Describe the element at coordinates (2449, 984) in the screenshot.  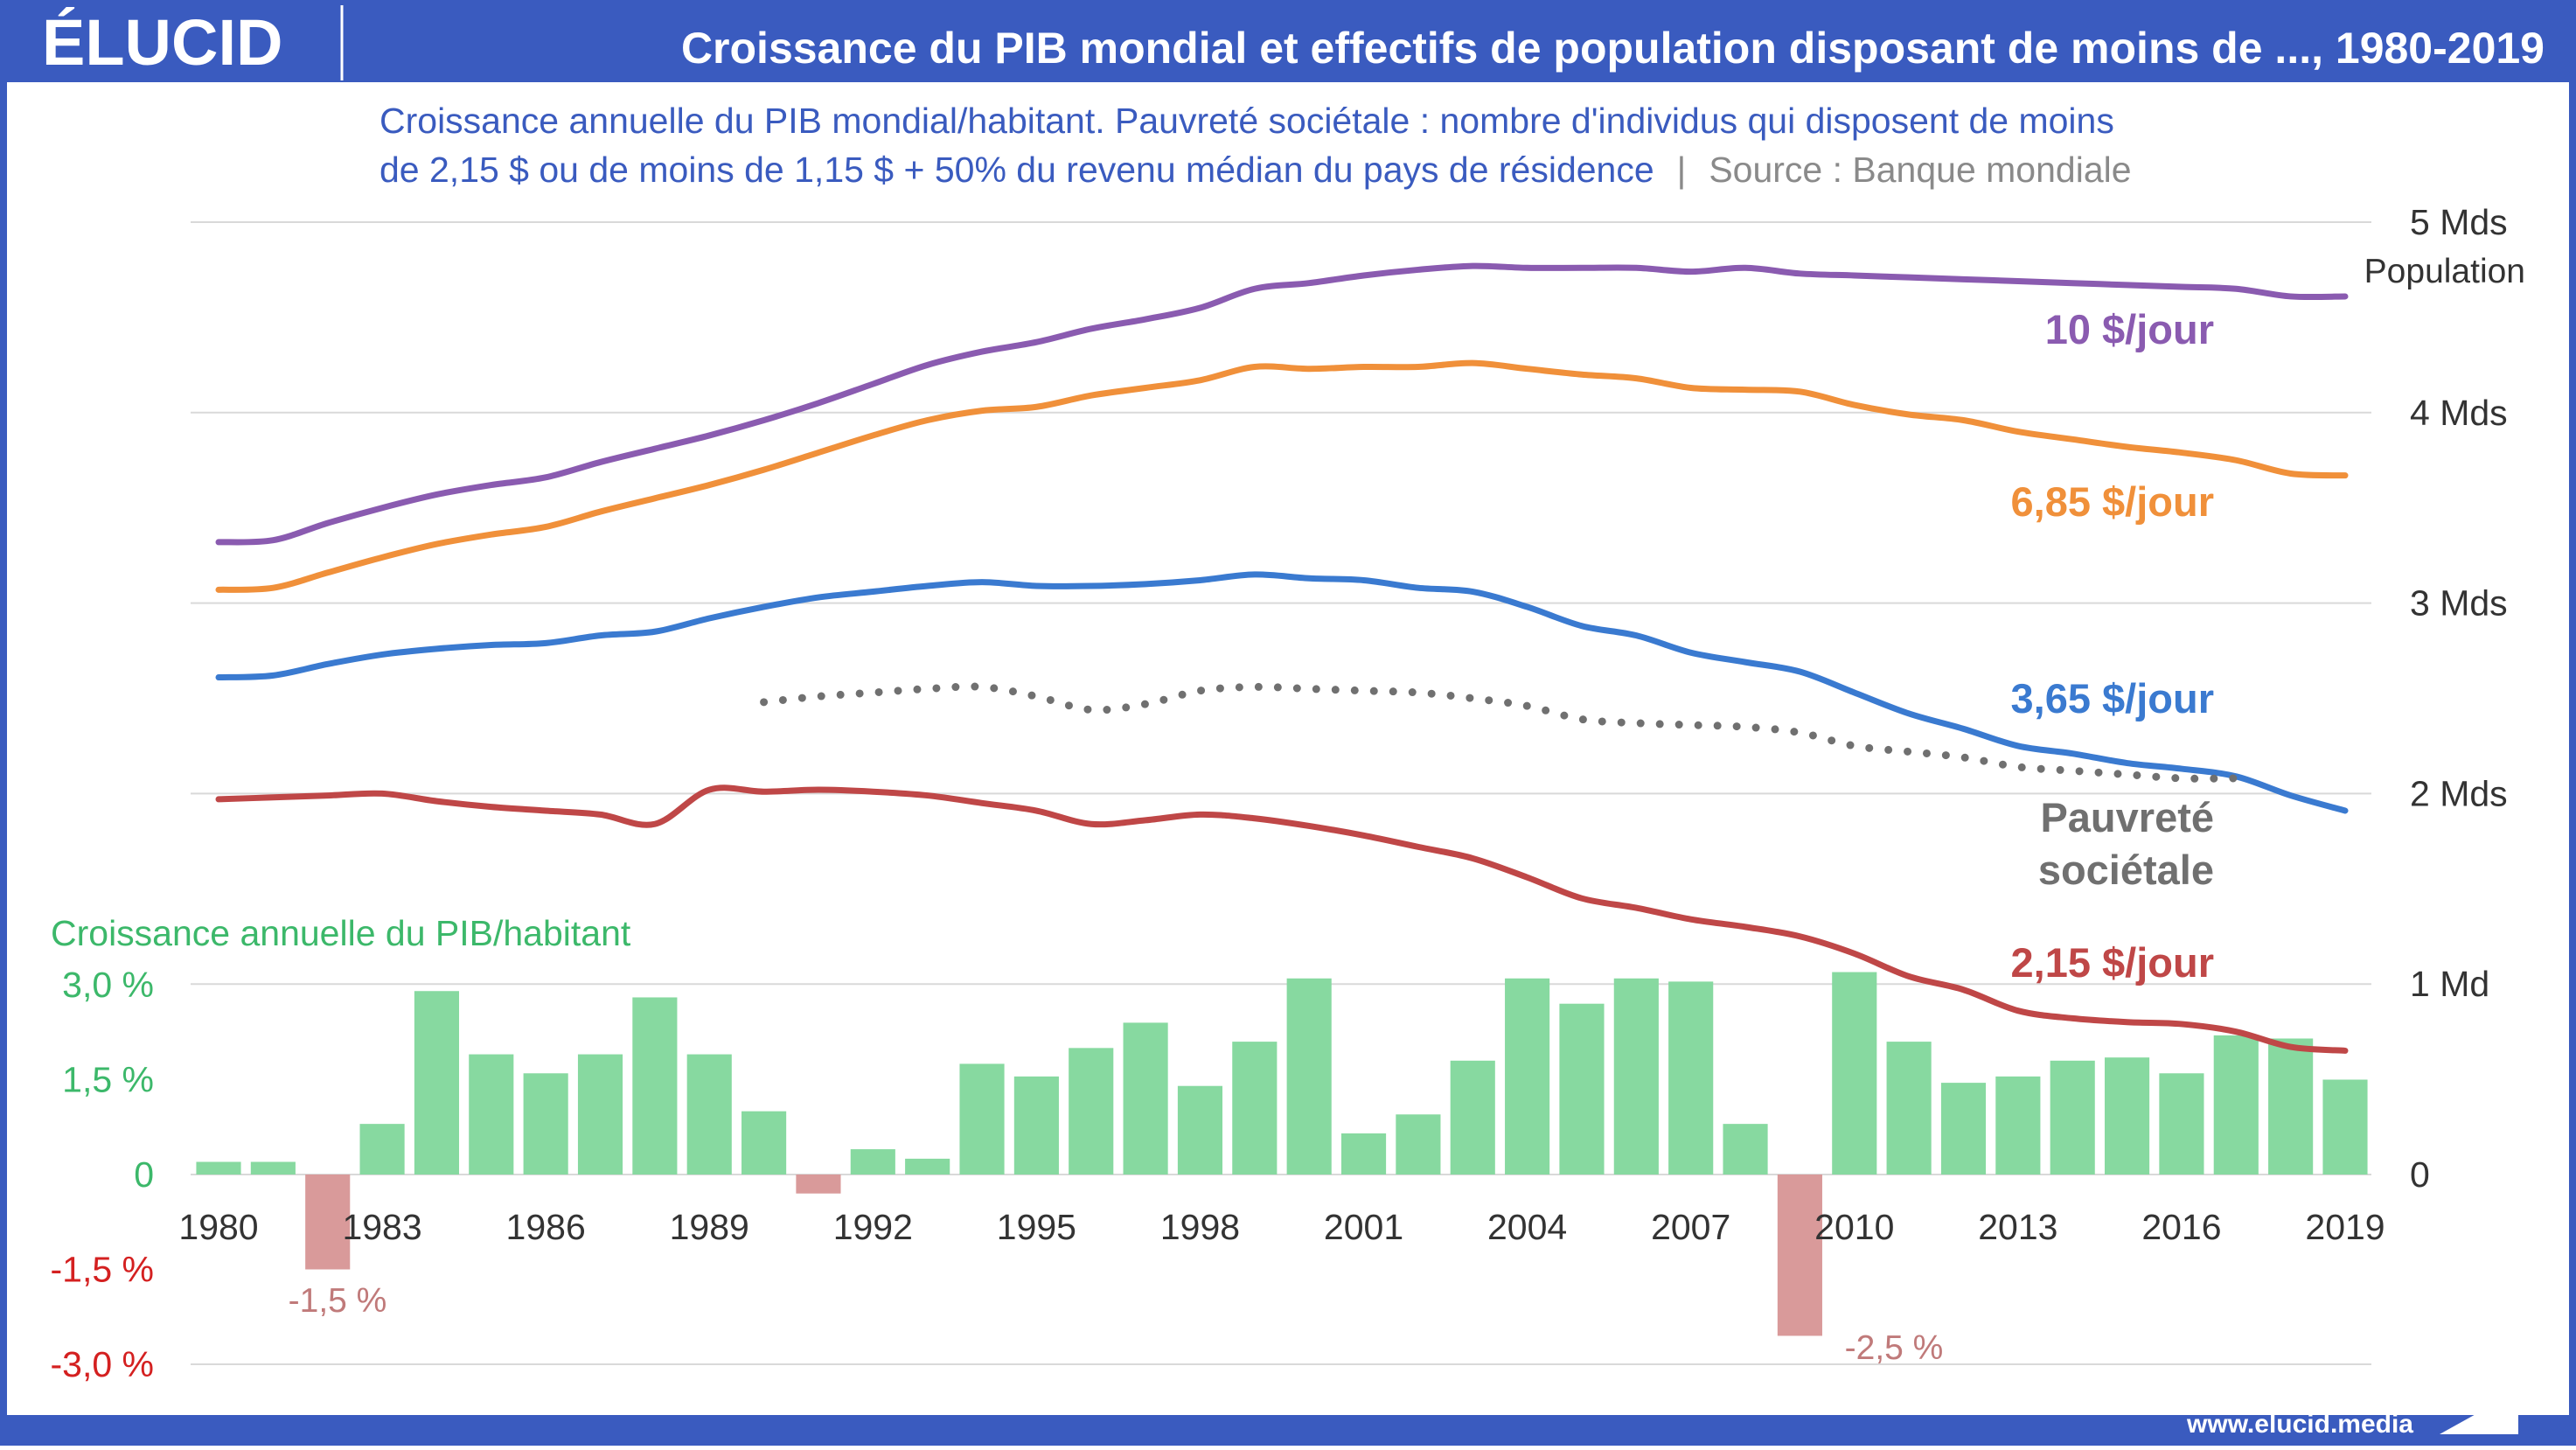
I see `right-tick-label: 1 Md` at that location.